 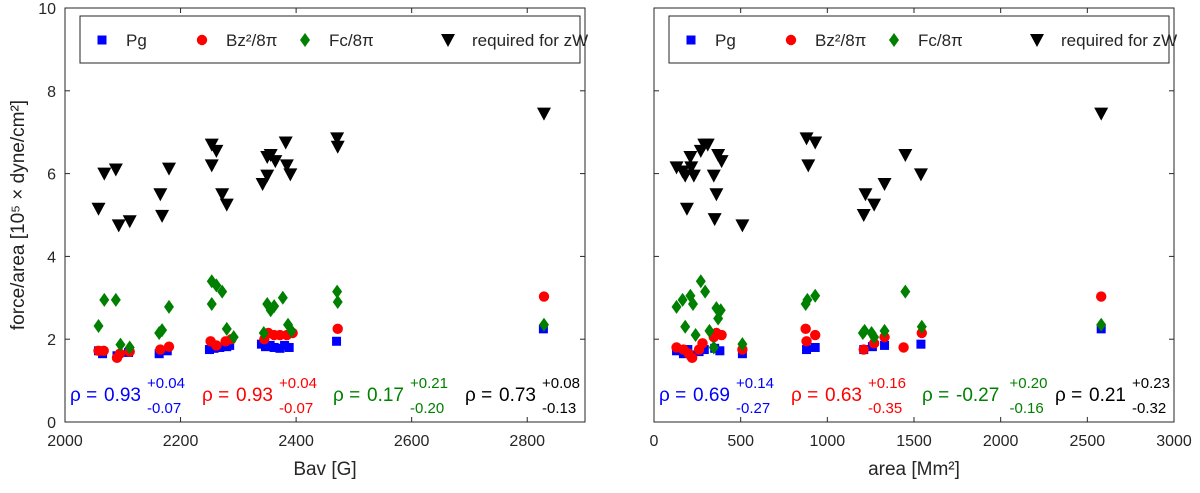 What do you see at coordinates (1112, 396) in the screenshot?
I see `correlation-annotation-req: ρ = 0.21 +0.23 -0.32` at bounding box center [1112, 396].